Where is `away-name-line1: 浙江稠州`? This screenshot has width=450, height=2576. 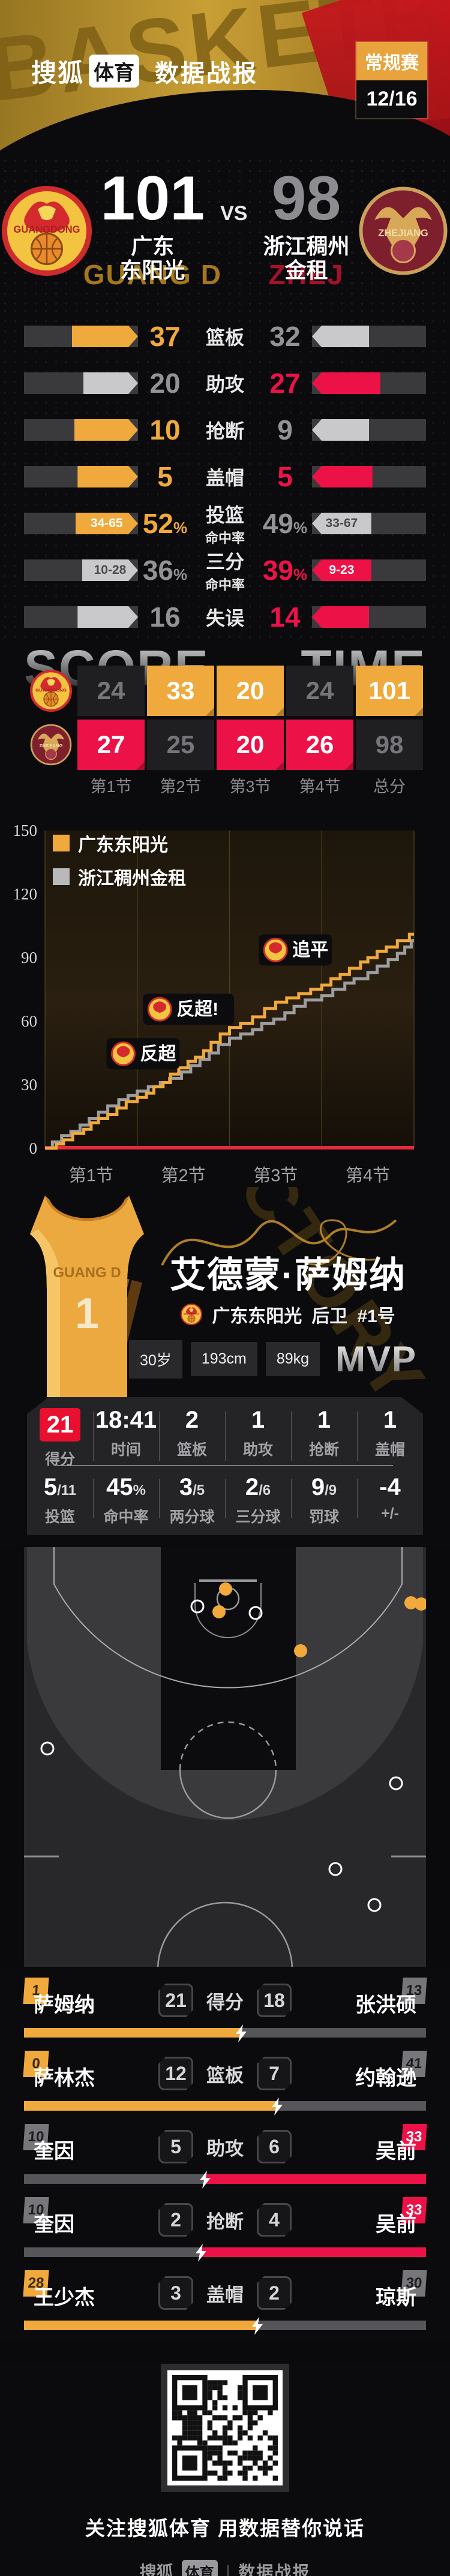 away-name-line1: 浙江稠州 is located at coordinates (306, 246).